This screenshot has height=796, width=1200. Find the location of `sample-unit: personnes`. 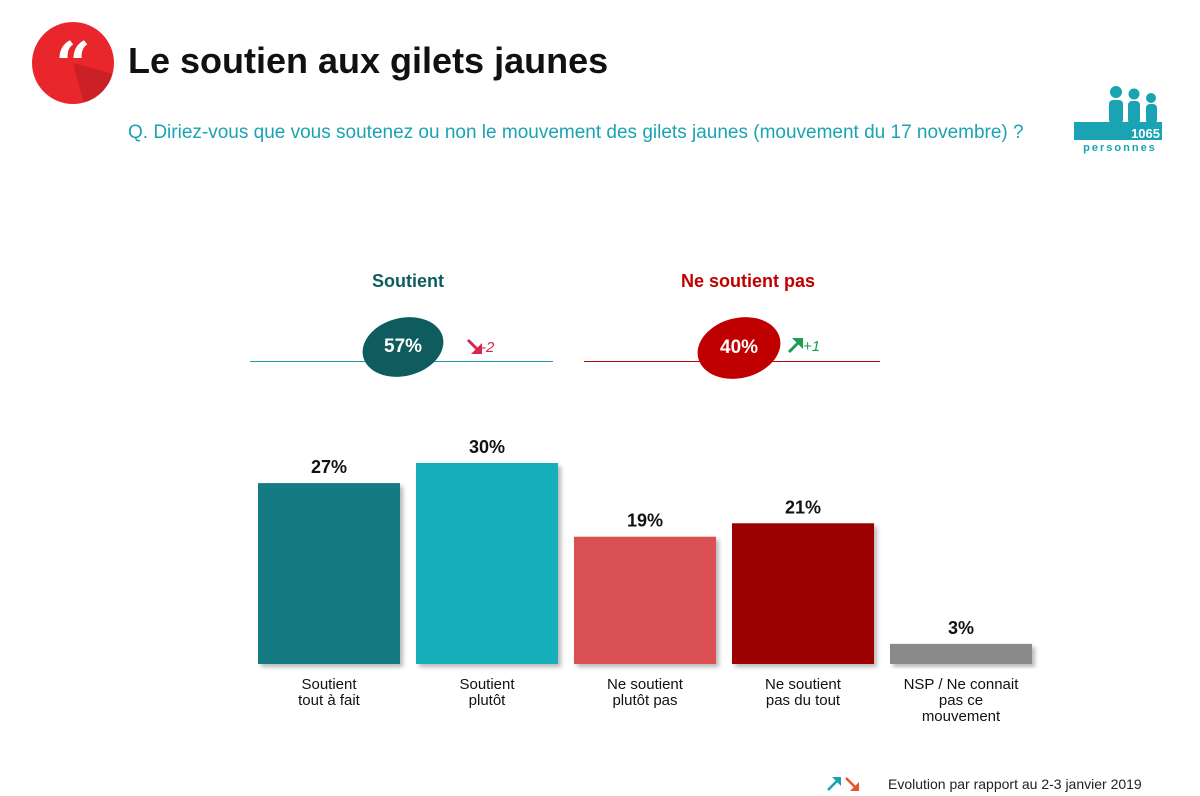

sample-unit: personnes is located at coordinates (1120, 148).